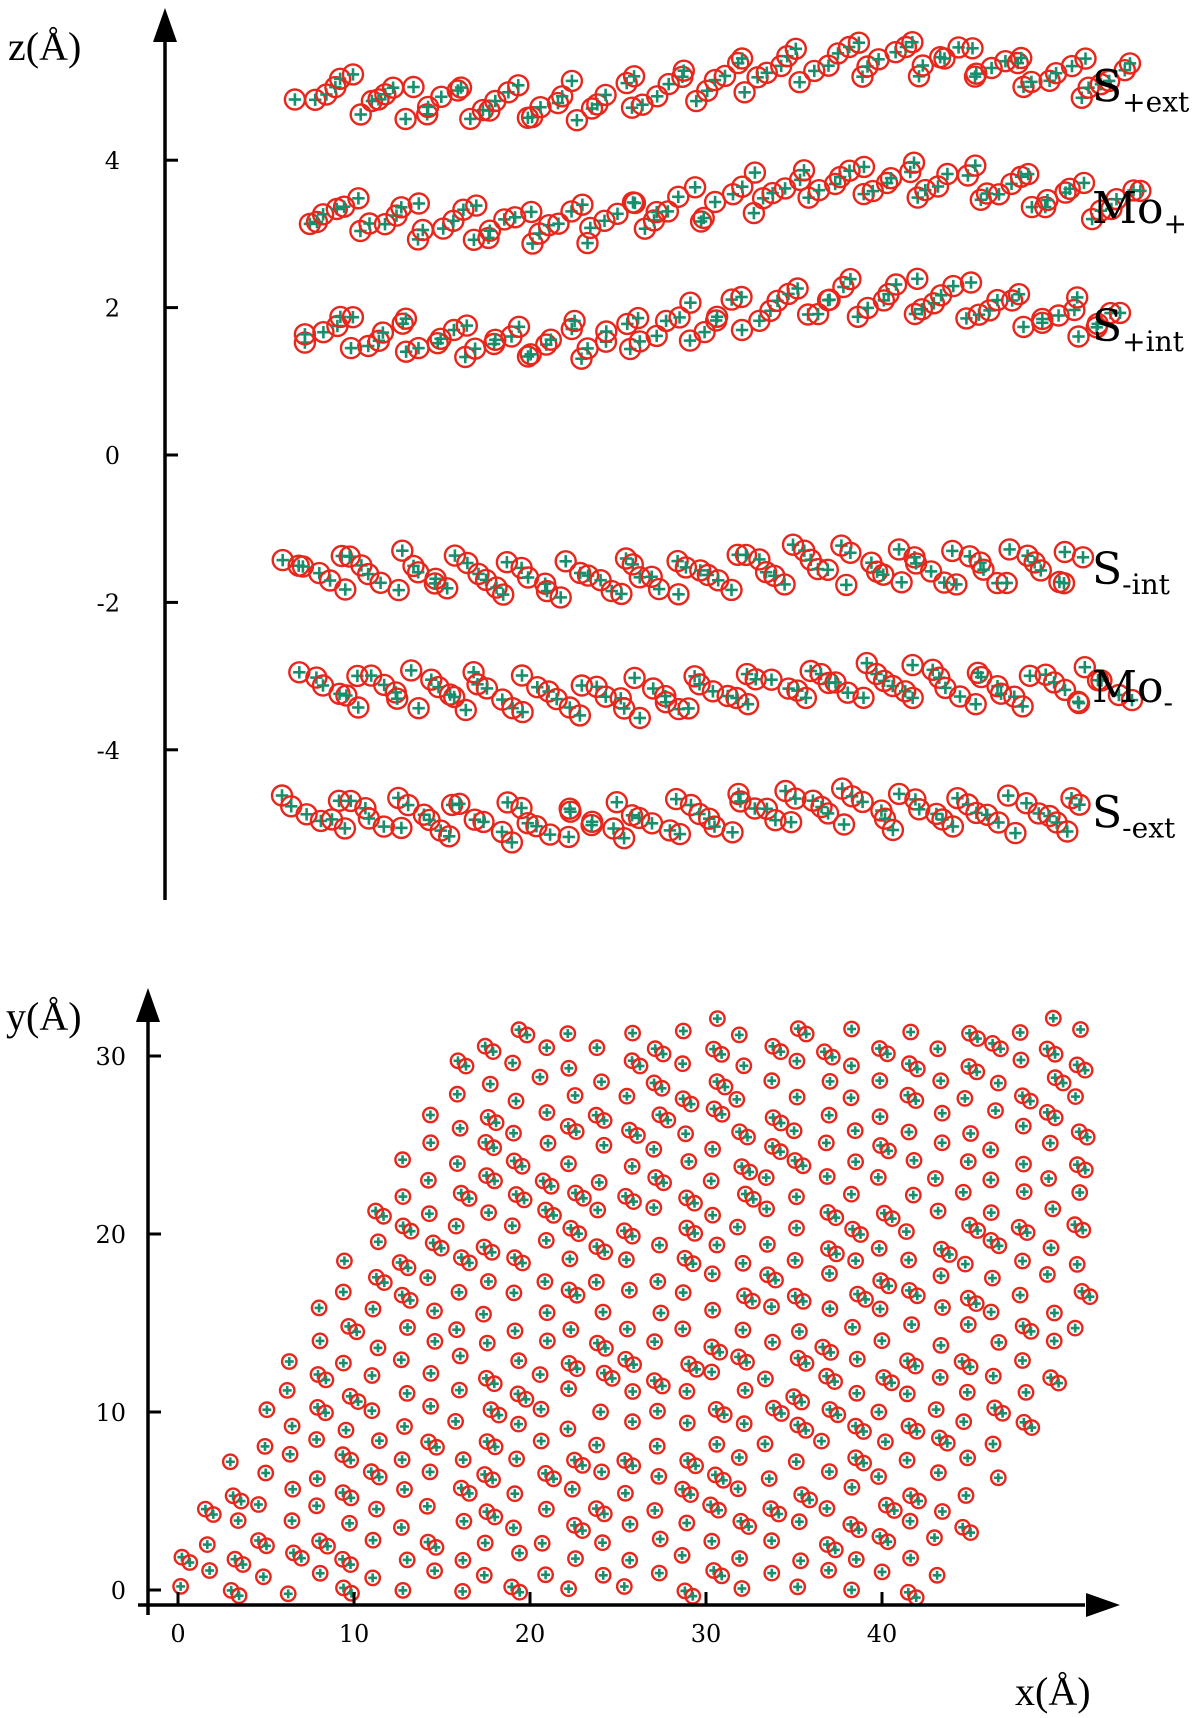 The height and width of the screenshot is (1718, 1200). I want to click on z-tick-label: 0, so click(112, 456).